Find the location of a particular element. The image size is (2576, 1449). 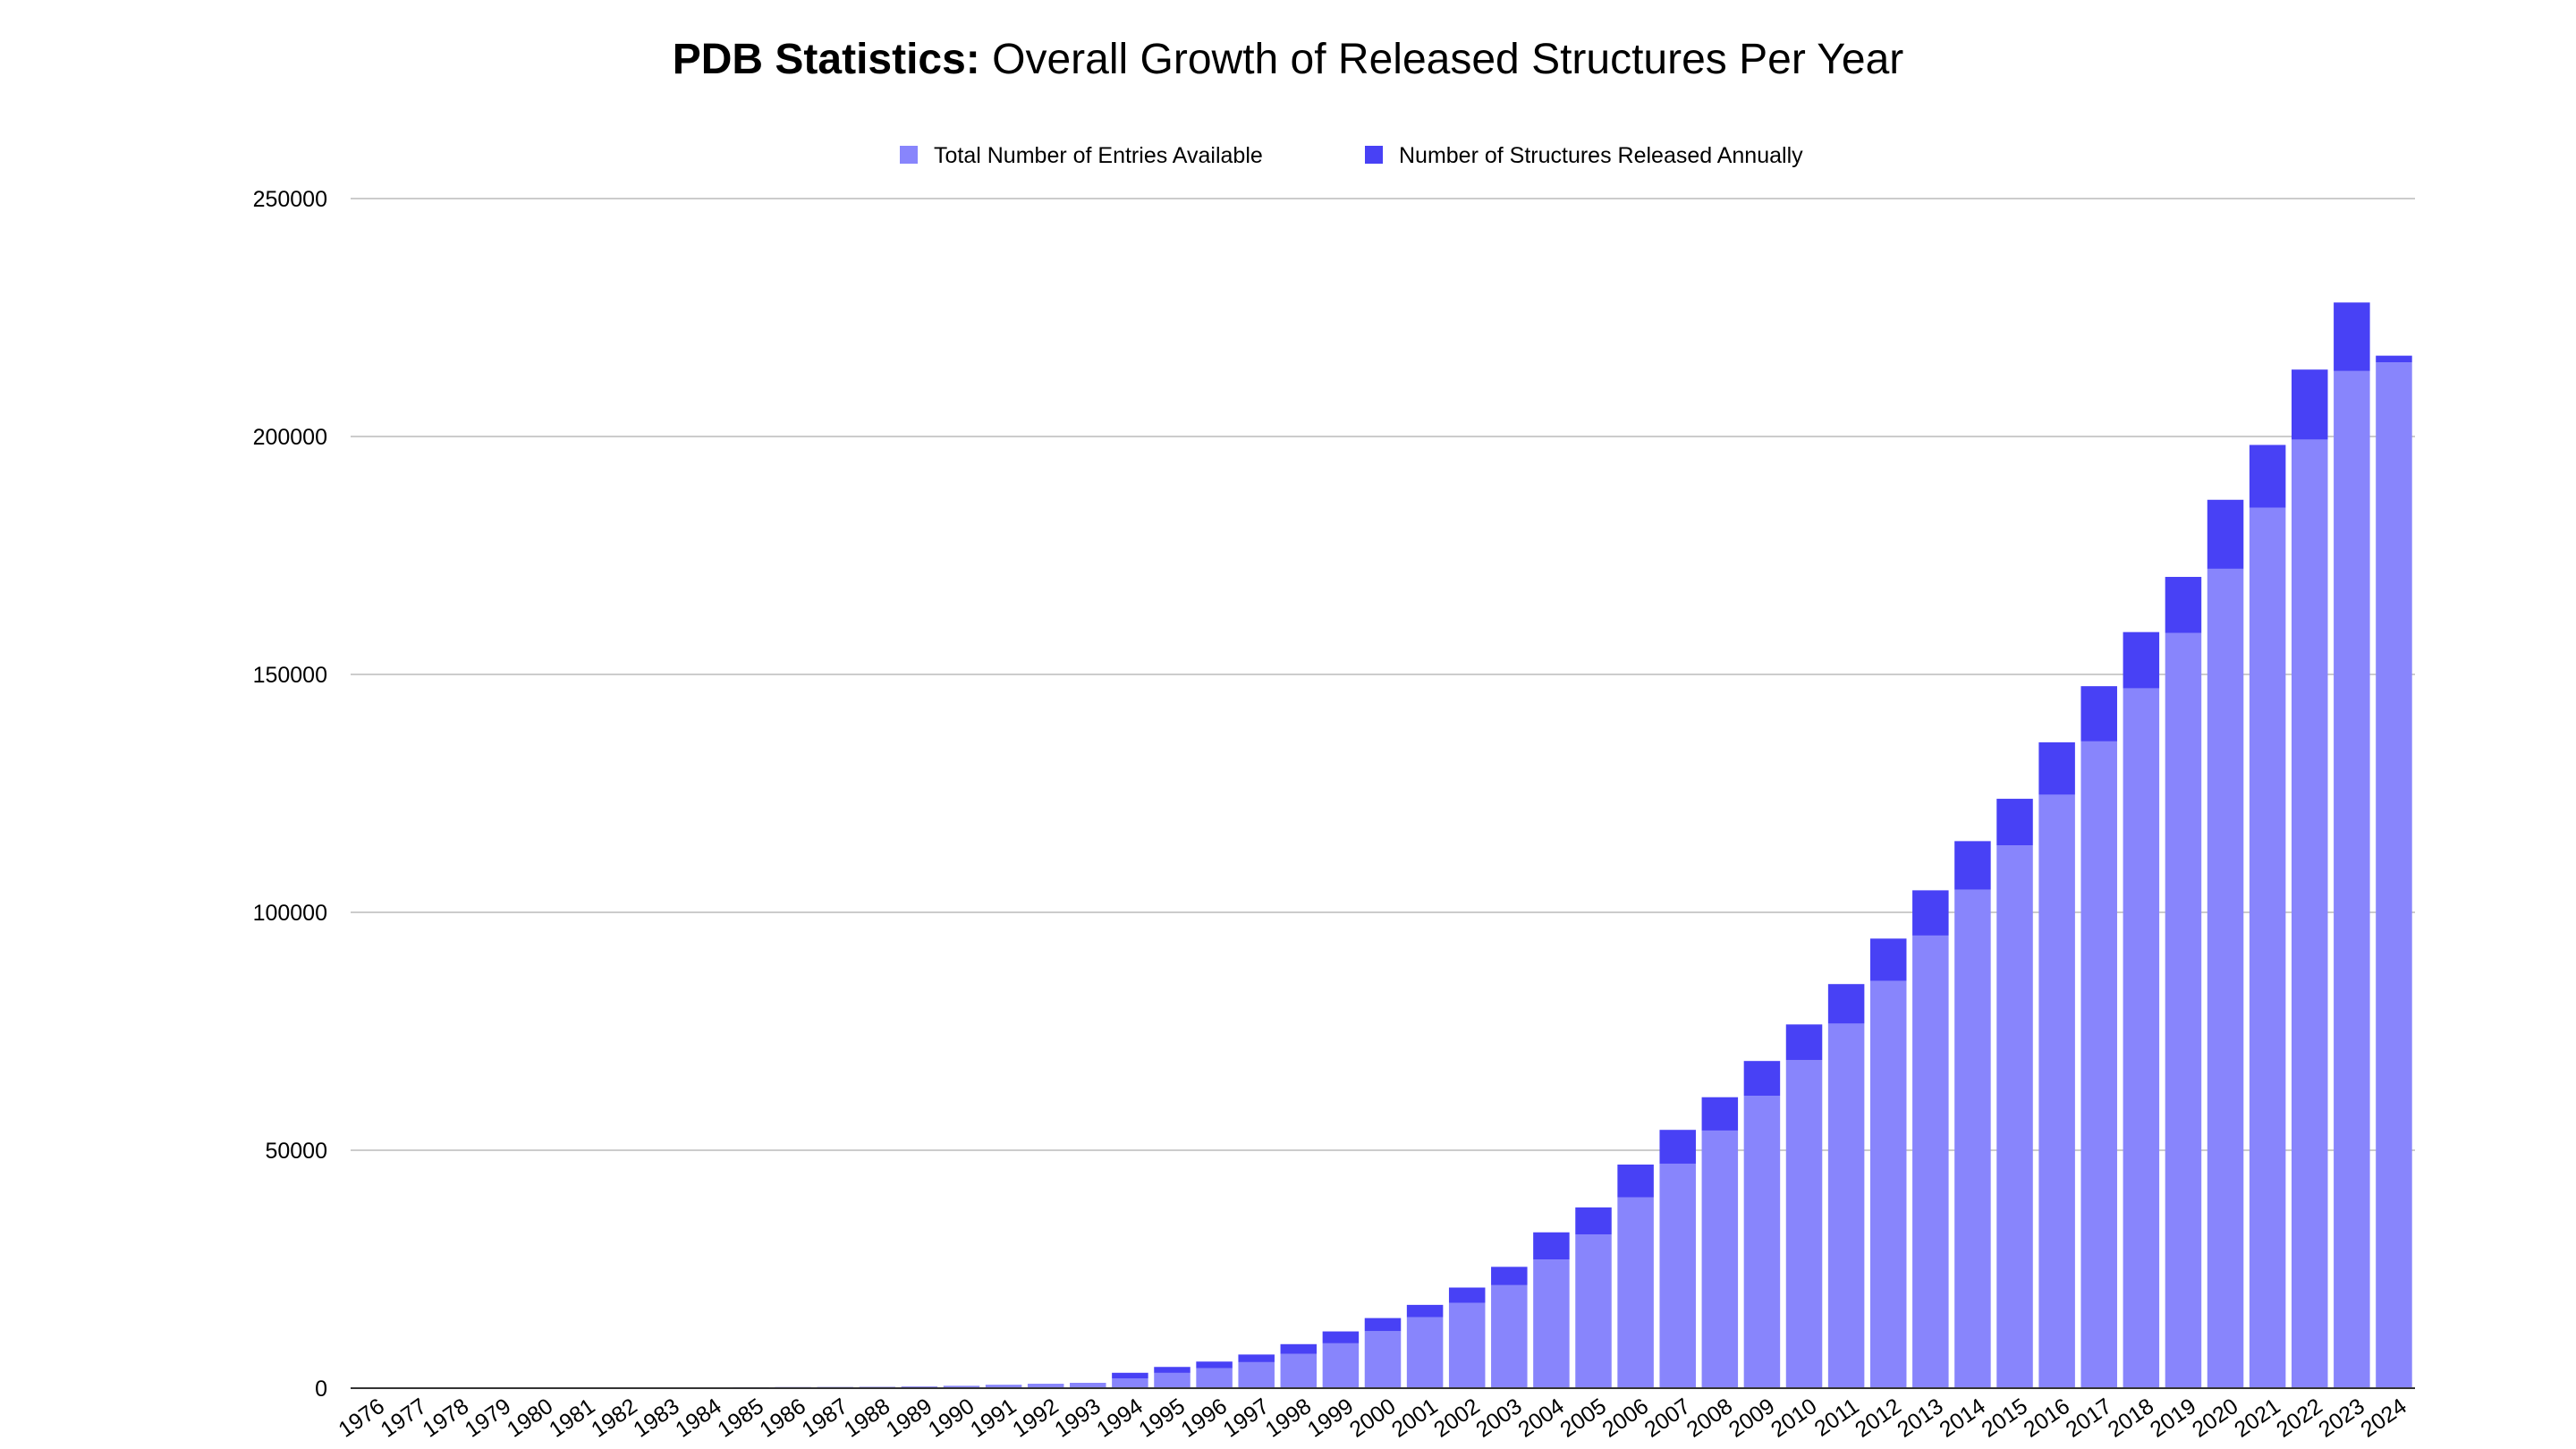

bar-released-annually-1999 is located at coordinates (1341, 1337).